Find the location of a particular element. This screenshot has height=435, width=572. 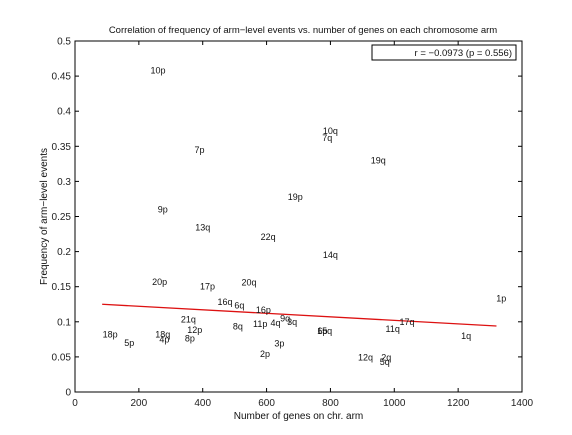

data-point-label: 9q is located at coordinates (285, 318).